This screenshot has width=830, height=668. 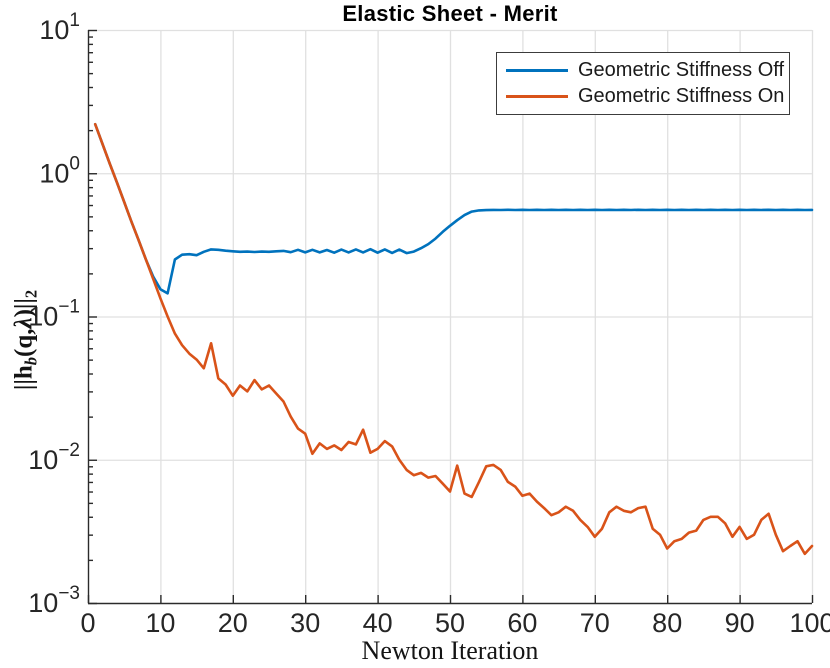 I want to click on x-tick-label: 30, so click(x=305, y=623).